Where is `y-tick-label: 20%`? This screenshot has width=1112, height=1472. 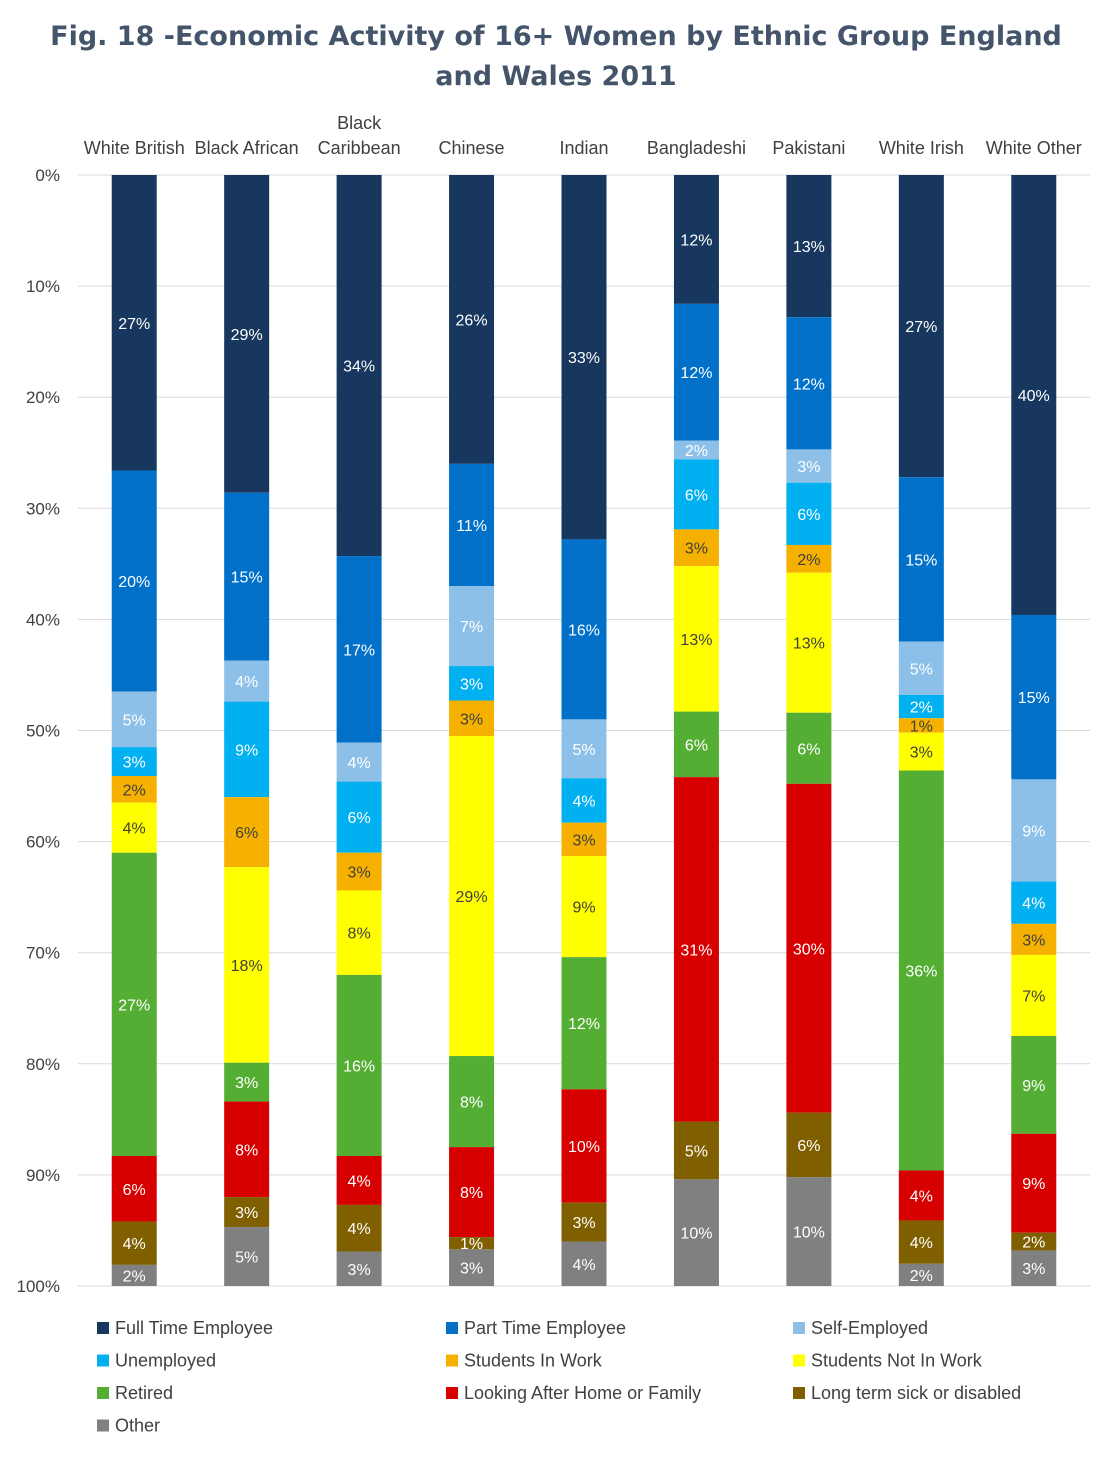
y-tick-label: 20% is located at coordinates (43, 397).